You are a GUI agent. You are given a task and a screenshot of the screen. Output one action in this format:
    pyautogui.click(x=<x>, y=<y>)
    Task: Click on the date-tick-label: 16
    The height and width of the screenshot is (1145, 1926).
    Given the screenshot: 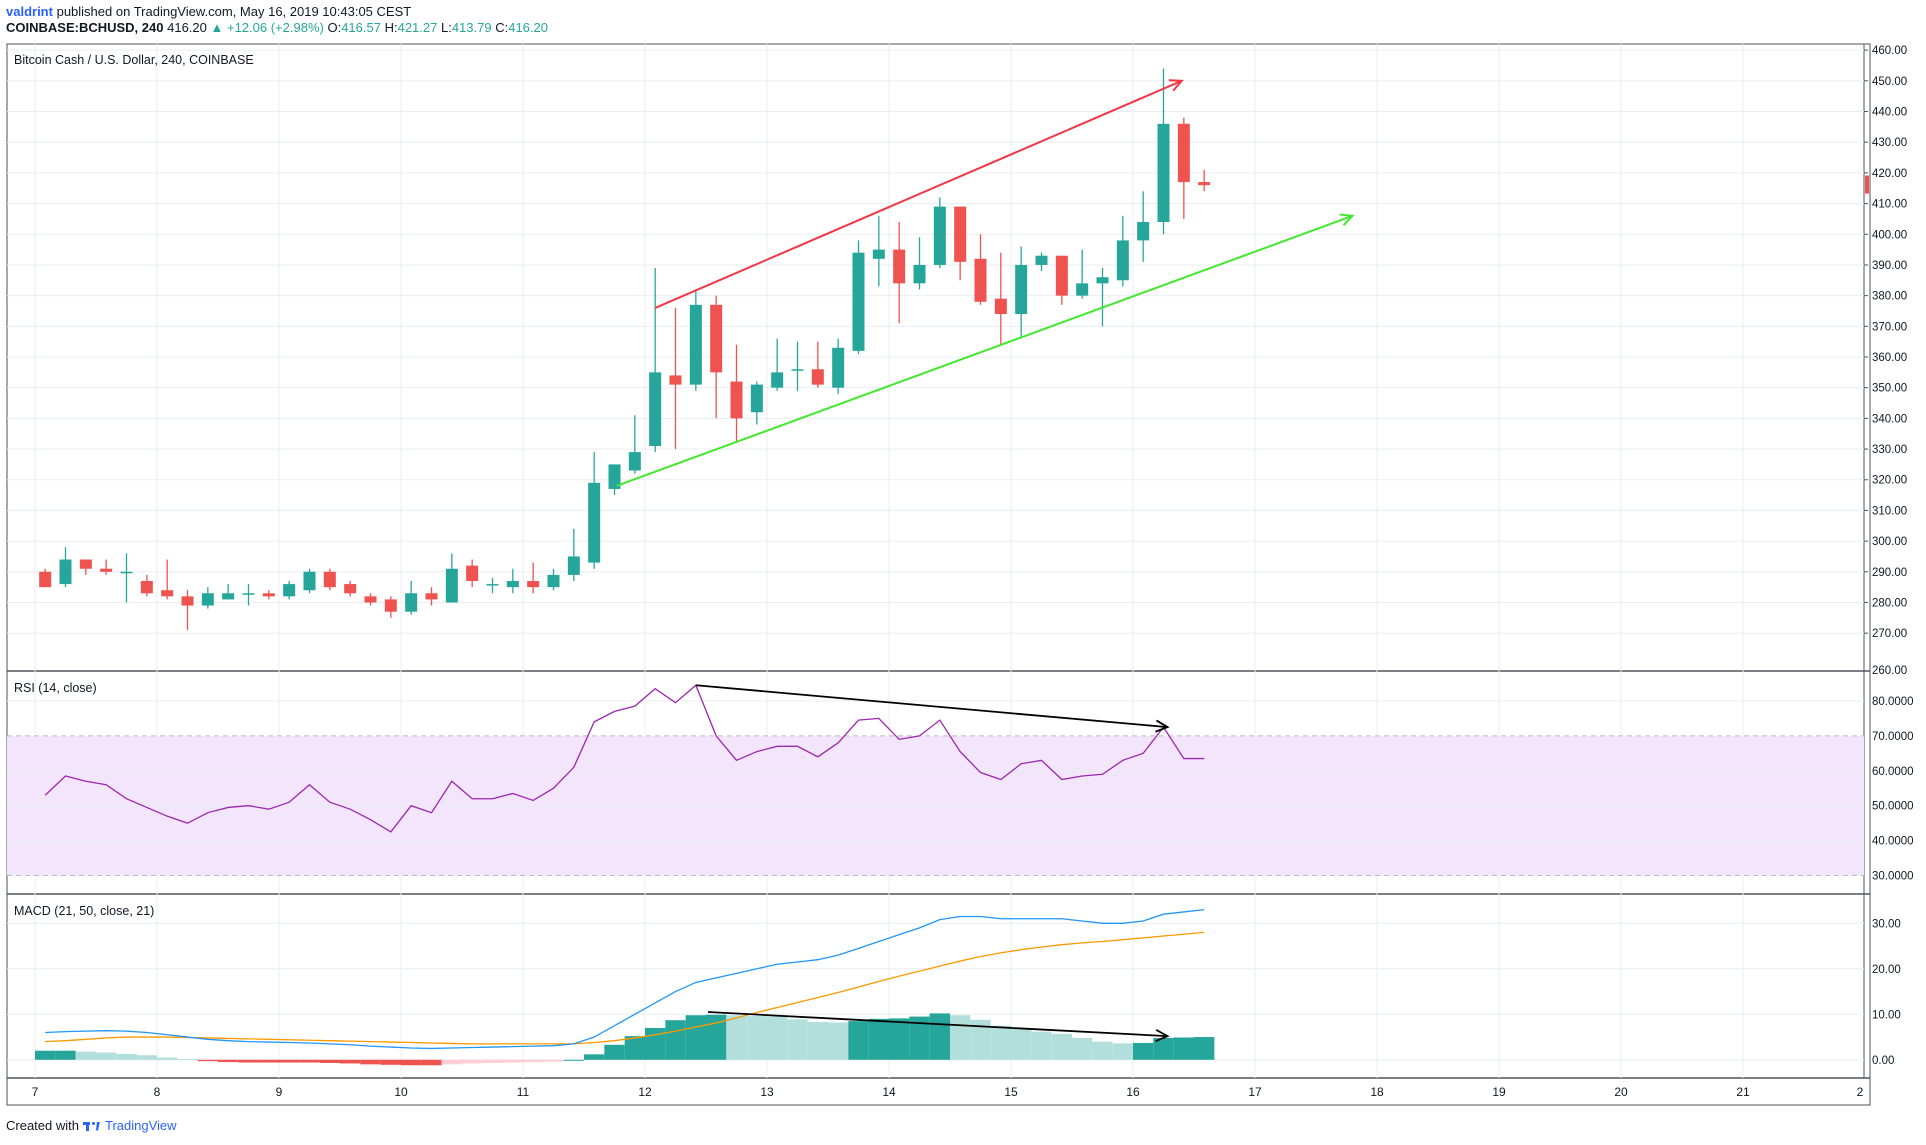 What is the action you would take?
    pyautogui.click(x=1133, y=1092)
    